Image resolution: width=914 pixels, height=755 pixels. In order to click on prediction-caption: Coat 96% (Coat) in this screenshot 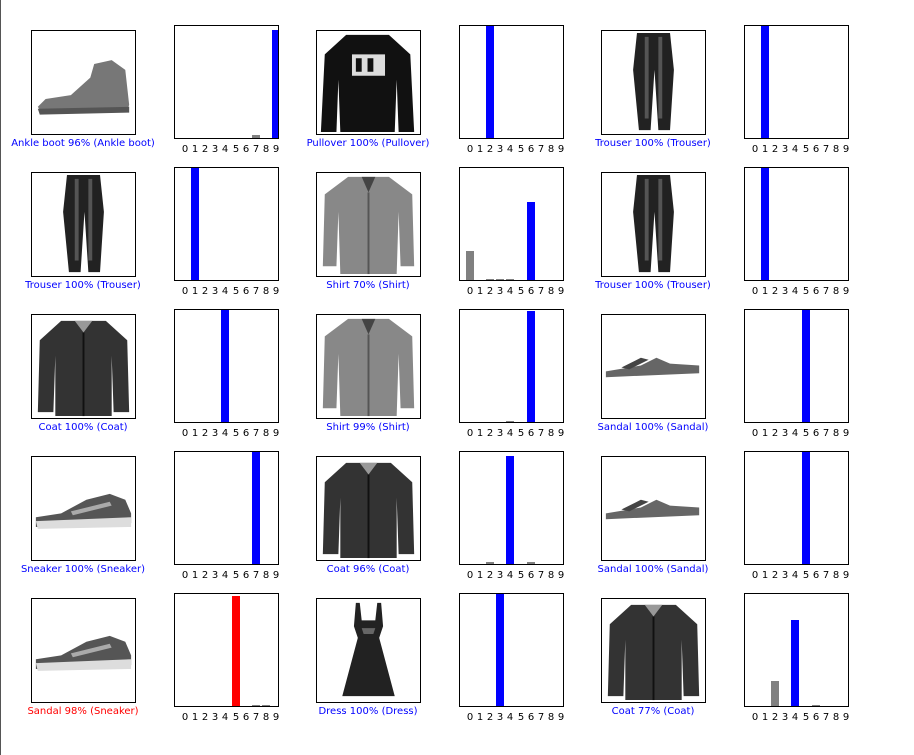, I will do `click(368, 569)`.